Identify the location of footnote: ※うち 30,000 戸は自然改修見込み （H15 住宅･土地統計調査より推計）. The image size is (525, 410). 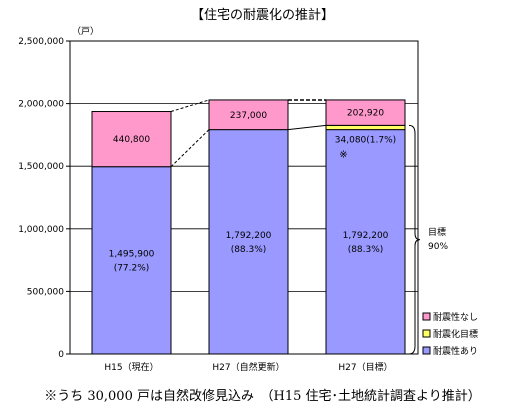
(262, 396).